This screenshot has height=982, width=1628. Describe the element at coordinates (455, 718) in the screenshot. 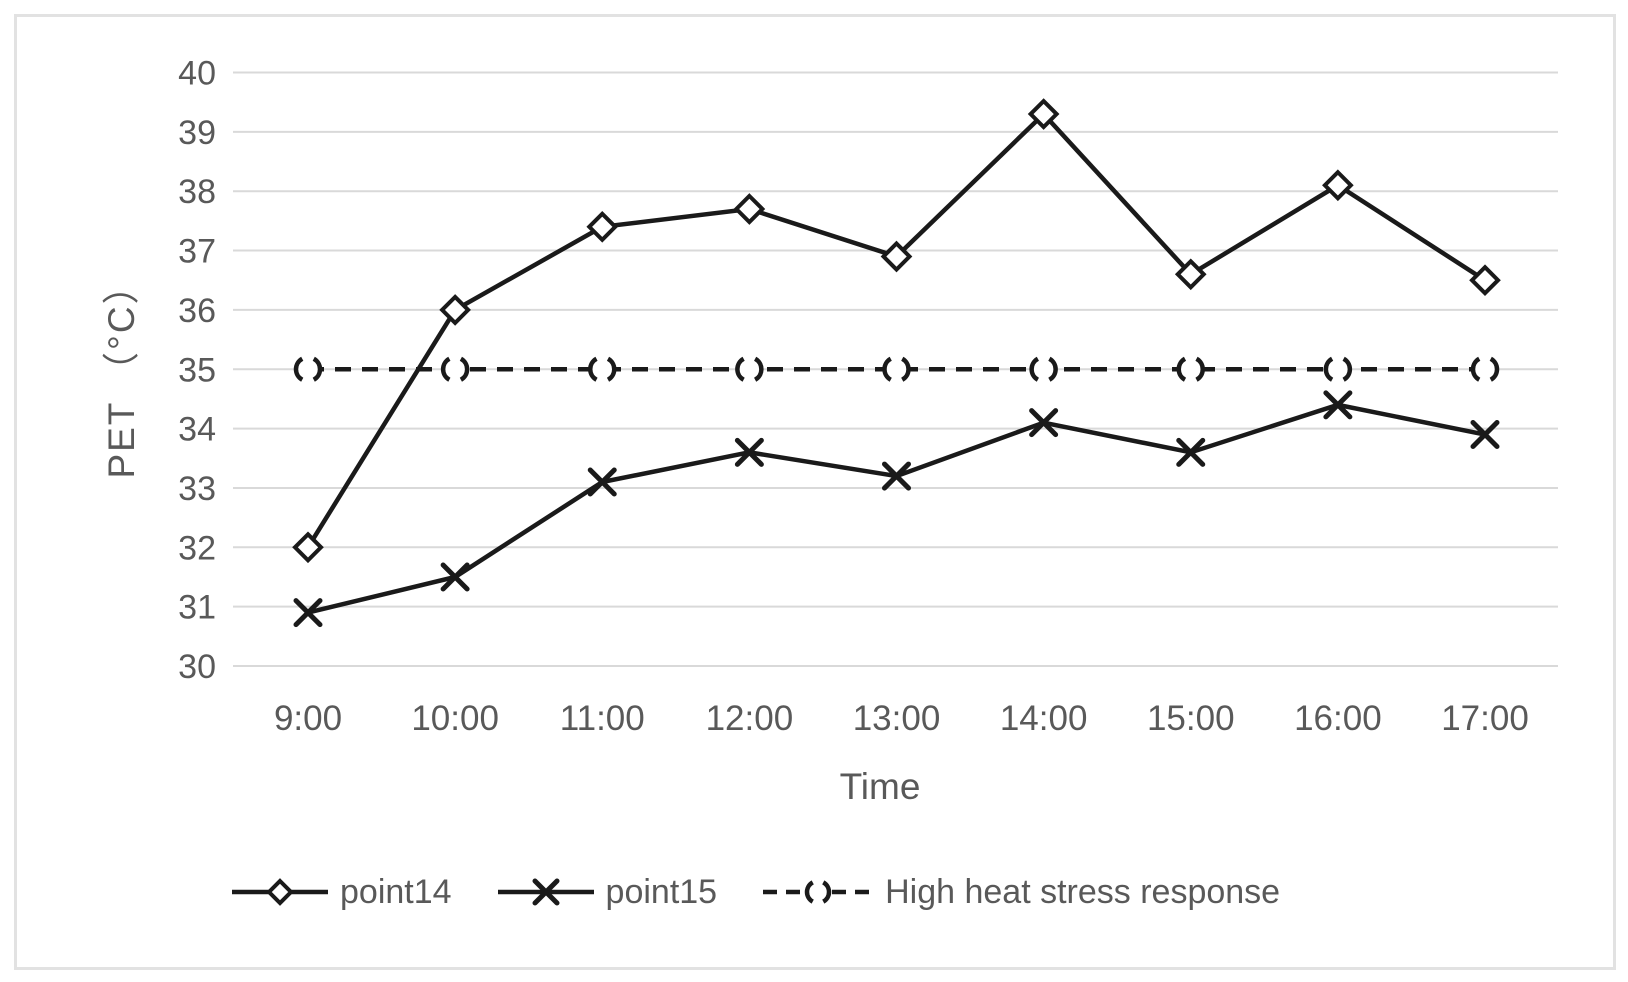

I see `x-tick-label: 10:00` at that location.